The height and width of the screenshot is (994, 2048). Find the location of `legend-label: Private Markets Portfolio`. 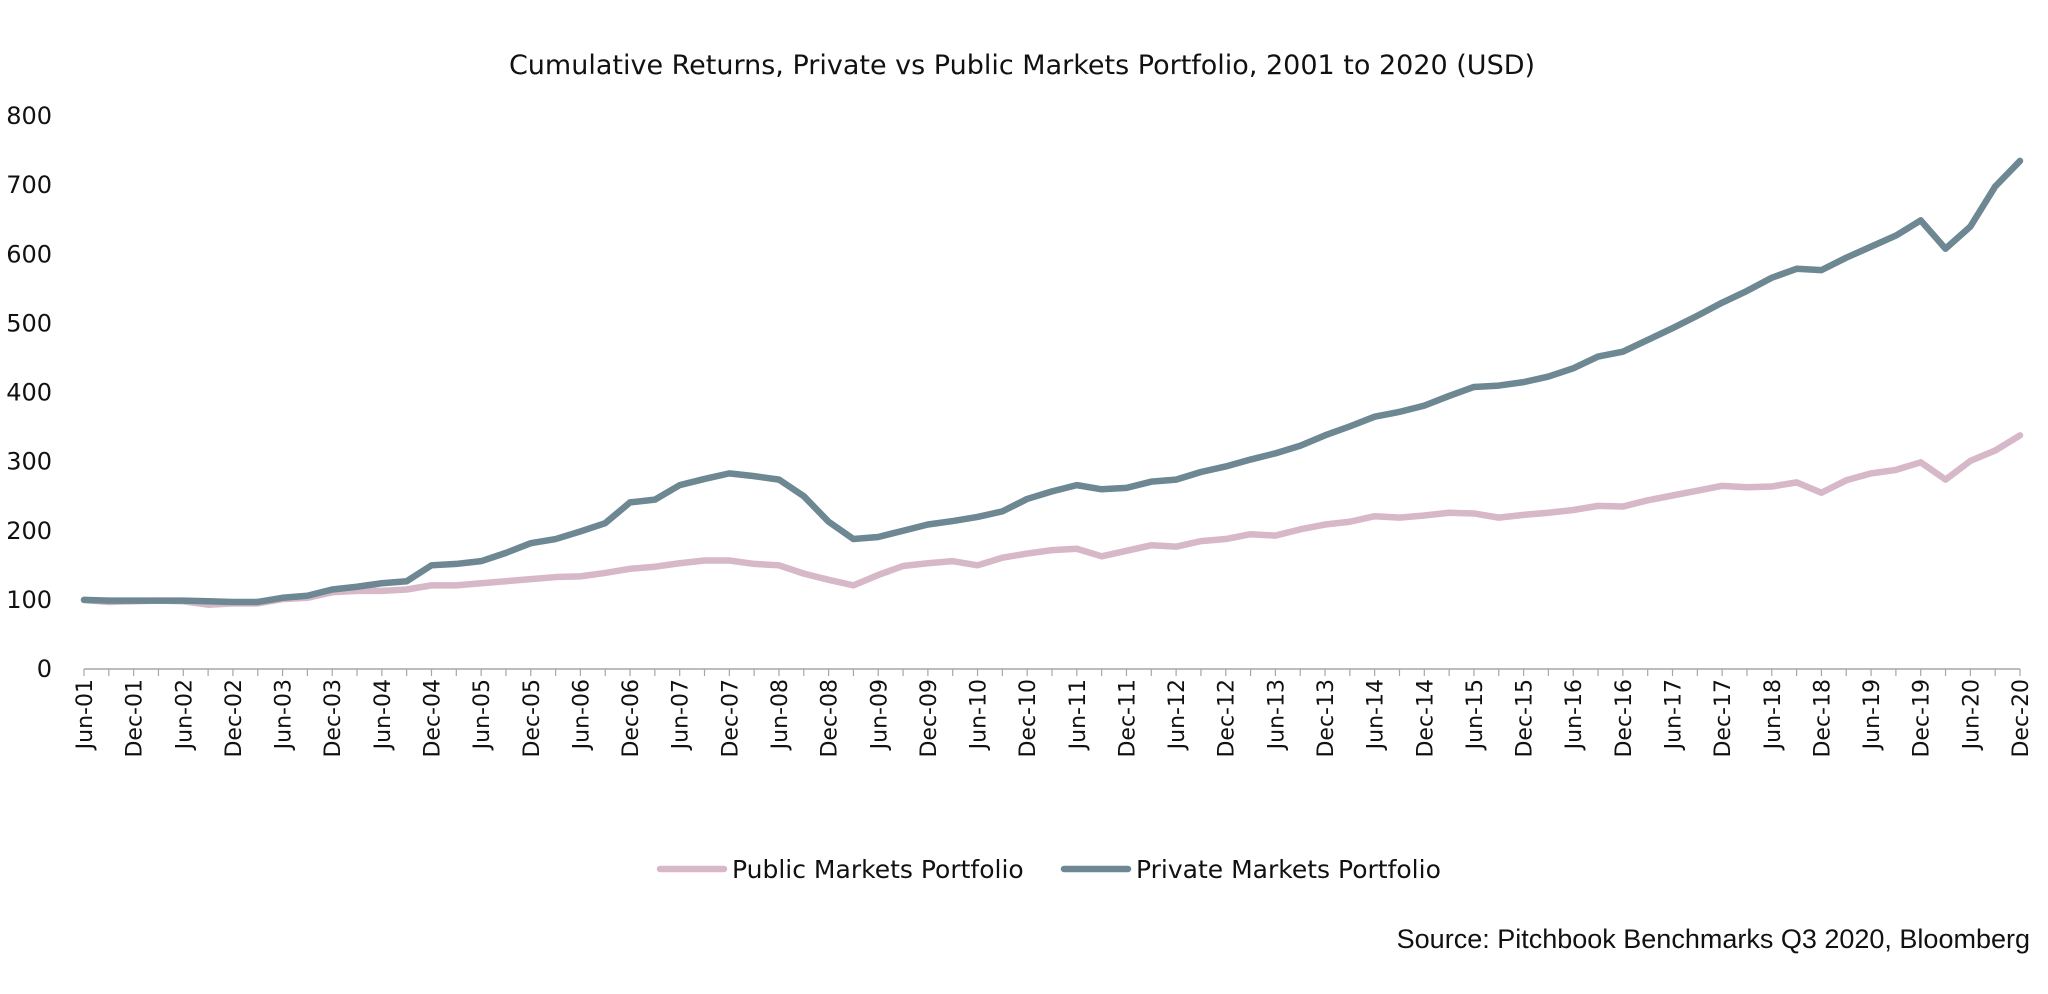

legend-label: Private Markets Portfolio is located at coordinates (1288, 869).